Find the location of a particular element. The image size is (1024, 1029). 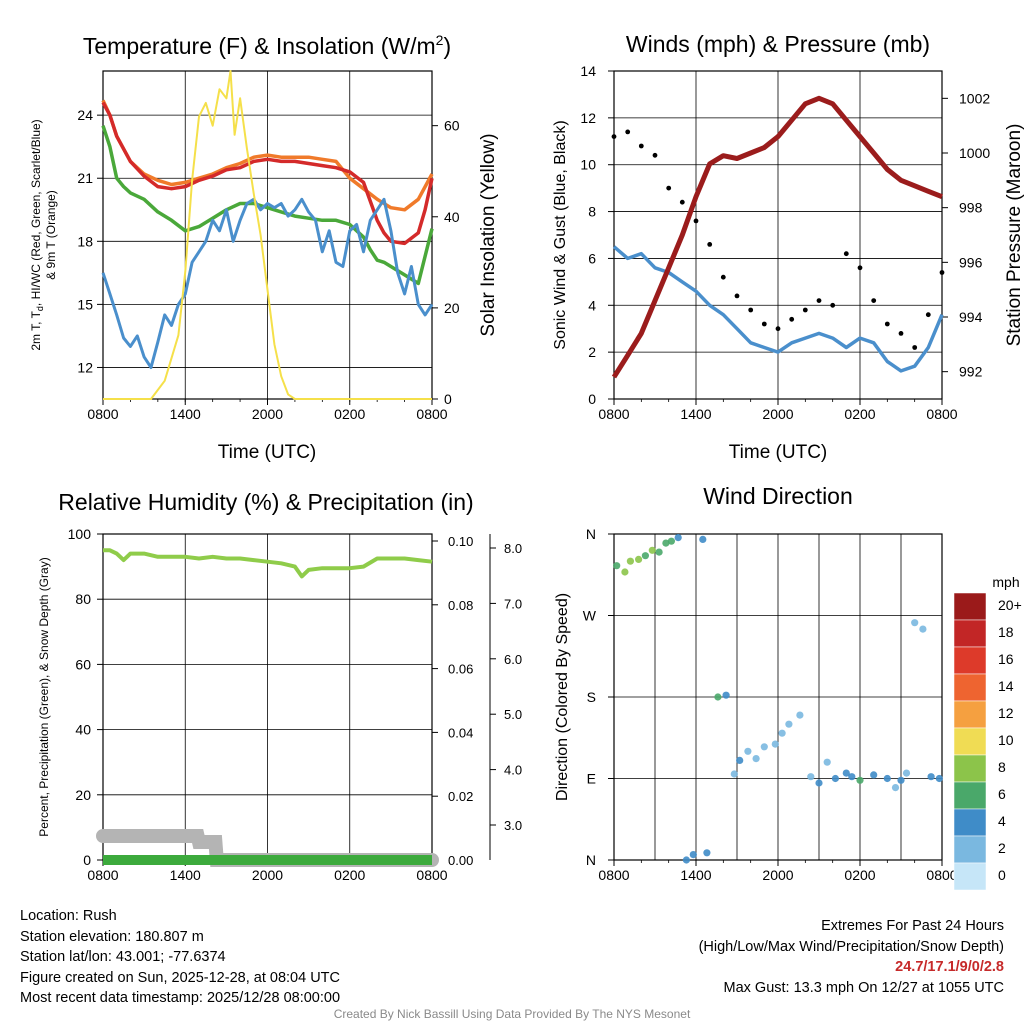

temp-ylabel-line2: & 9m T (Orange) is located at coordinates (51, 235).